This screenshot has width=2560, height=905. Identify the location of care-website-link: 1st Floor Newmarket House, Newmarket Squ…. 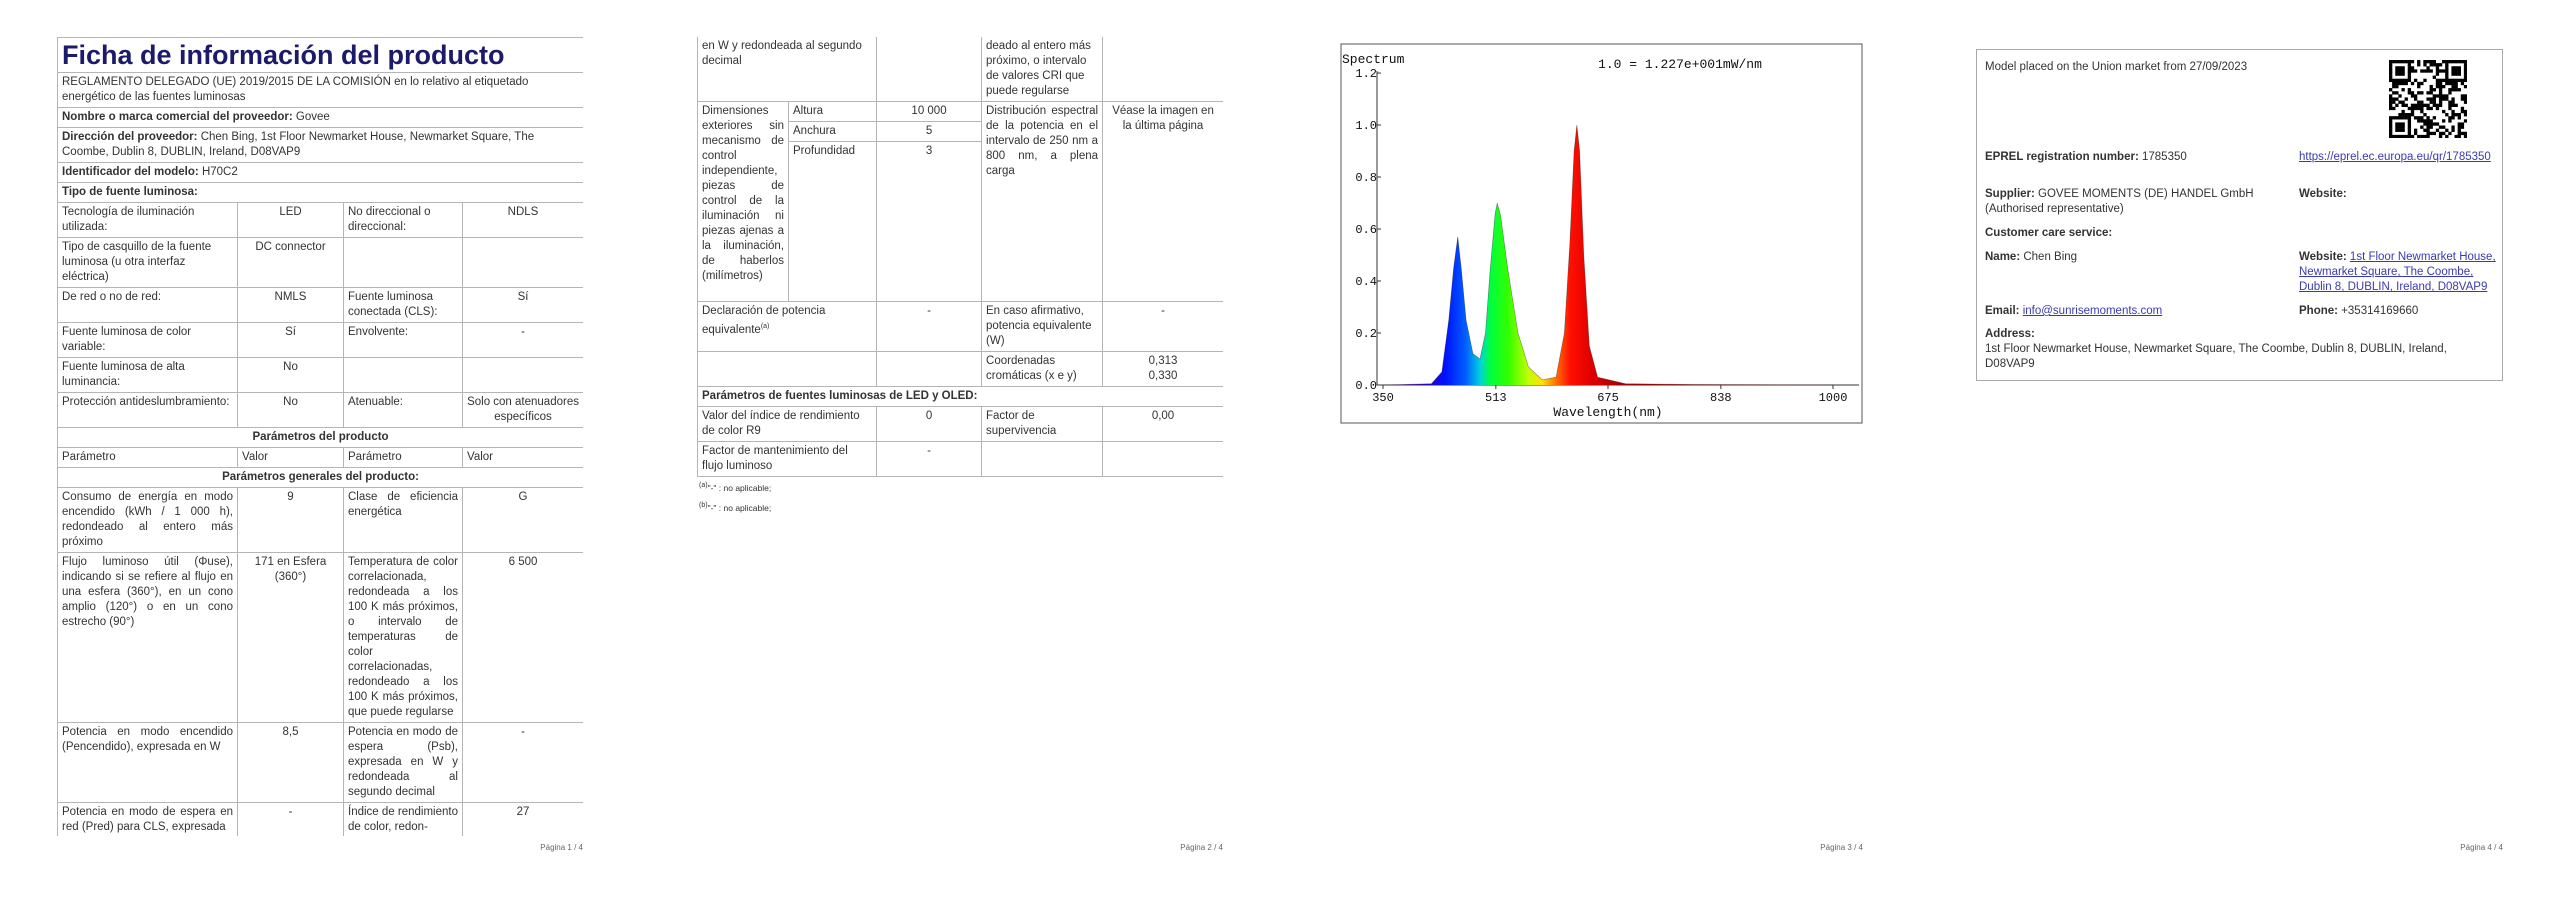
(2397, 272).